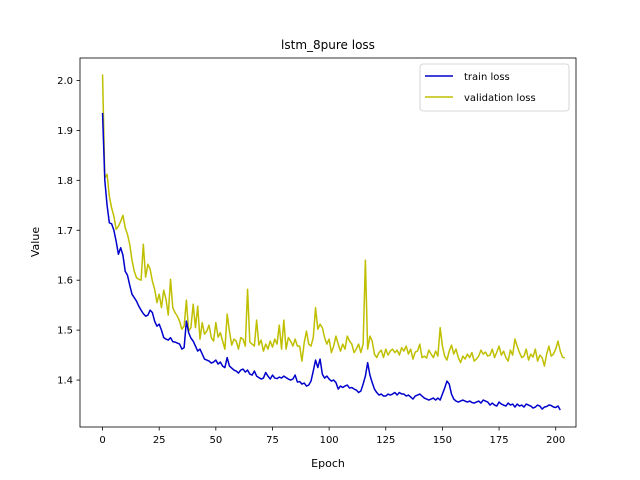  Describe the element at coordinates (555, 440) in the screenshot. I see `x-tick-label: 200` at that location.